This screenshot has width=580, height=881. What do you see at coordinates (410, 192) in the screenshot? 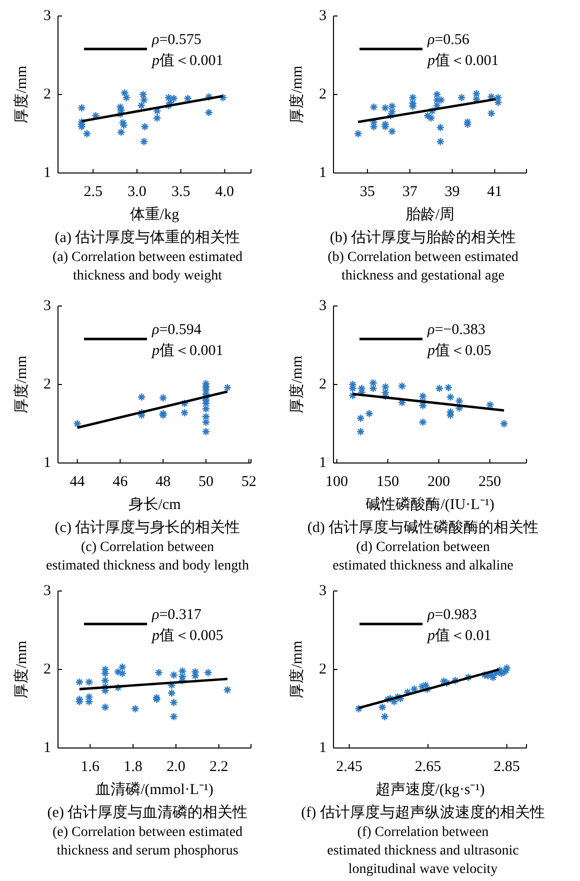
I see `x-tick-label: 37` at bounding box center [410, 192].